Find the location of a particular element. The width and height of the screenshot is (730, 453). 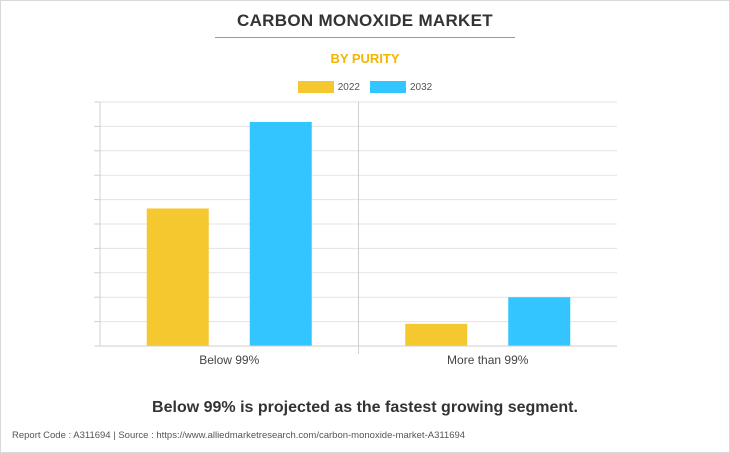

chart-legend: 2022 2032 is located at coordinates (365, 87).